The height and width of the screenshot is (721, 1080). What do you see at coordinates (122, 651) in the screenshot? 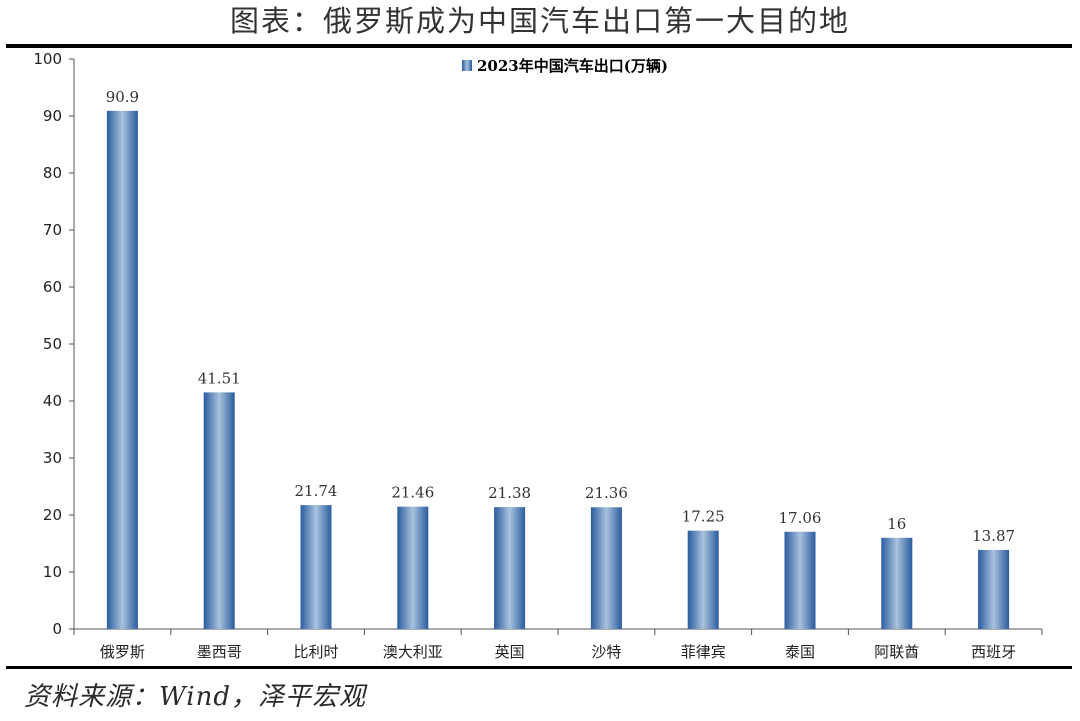
I see `x-tick-label: 俄罗斯` at bounding box center [122, 651].